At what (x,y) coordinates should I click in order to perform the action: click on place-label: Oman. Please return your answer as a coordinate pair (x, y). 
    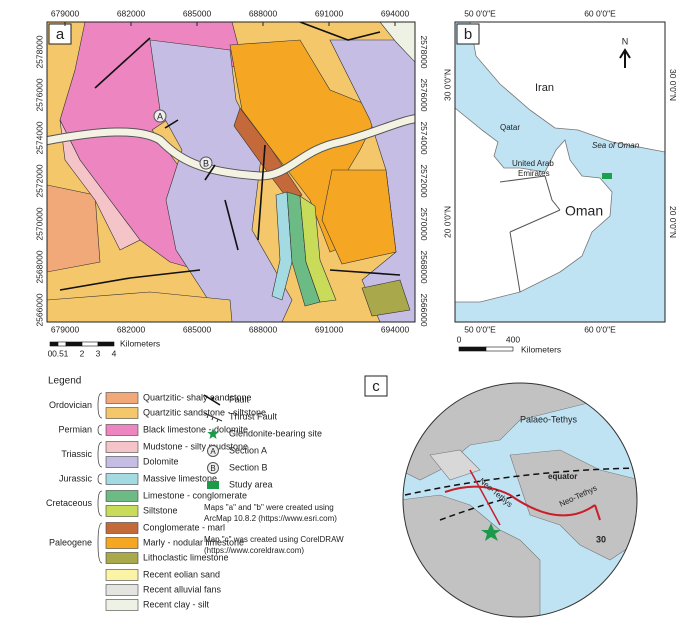
    Looking at the image, I should click on (584, 211).